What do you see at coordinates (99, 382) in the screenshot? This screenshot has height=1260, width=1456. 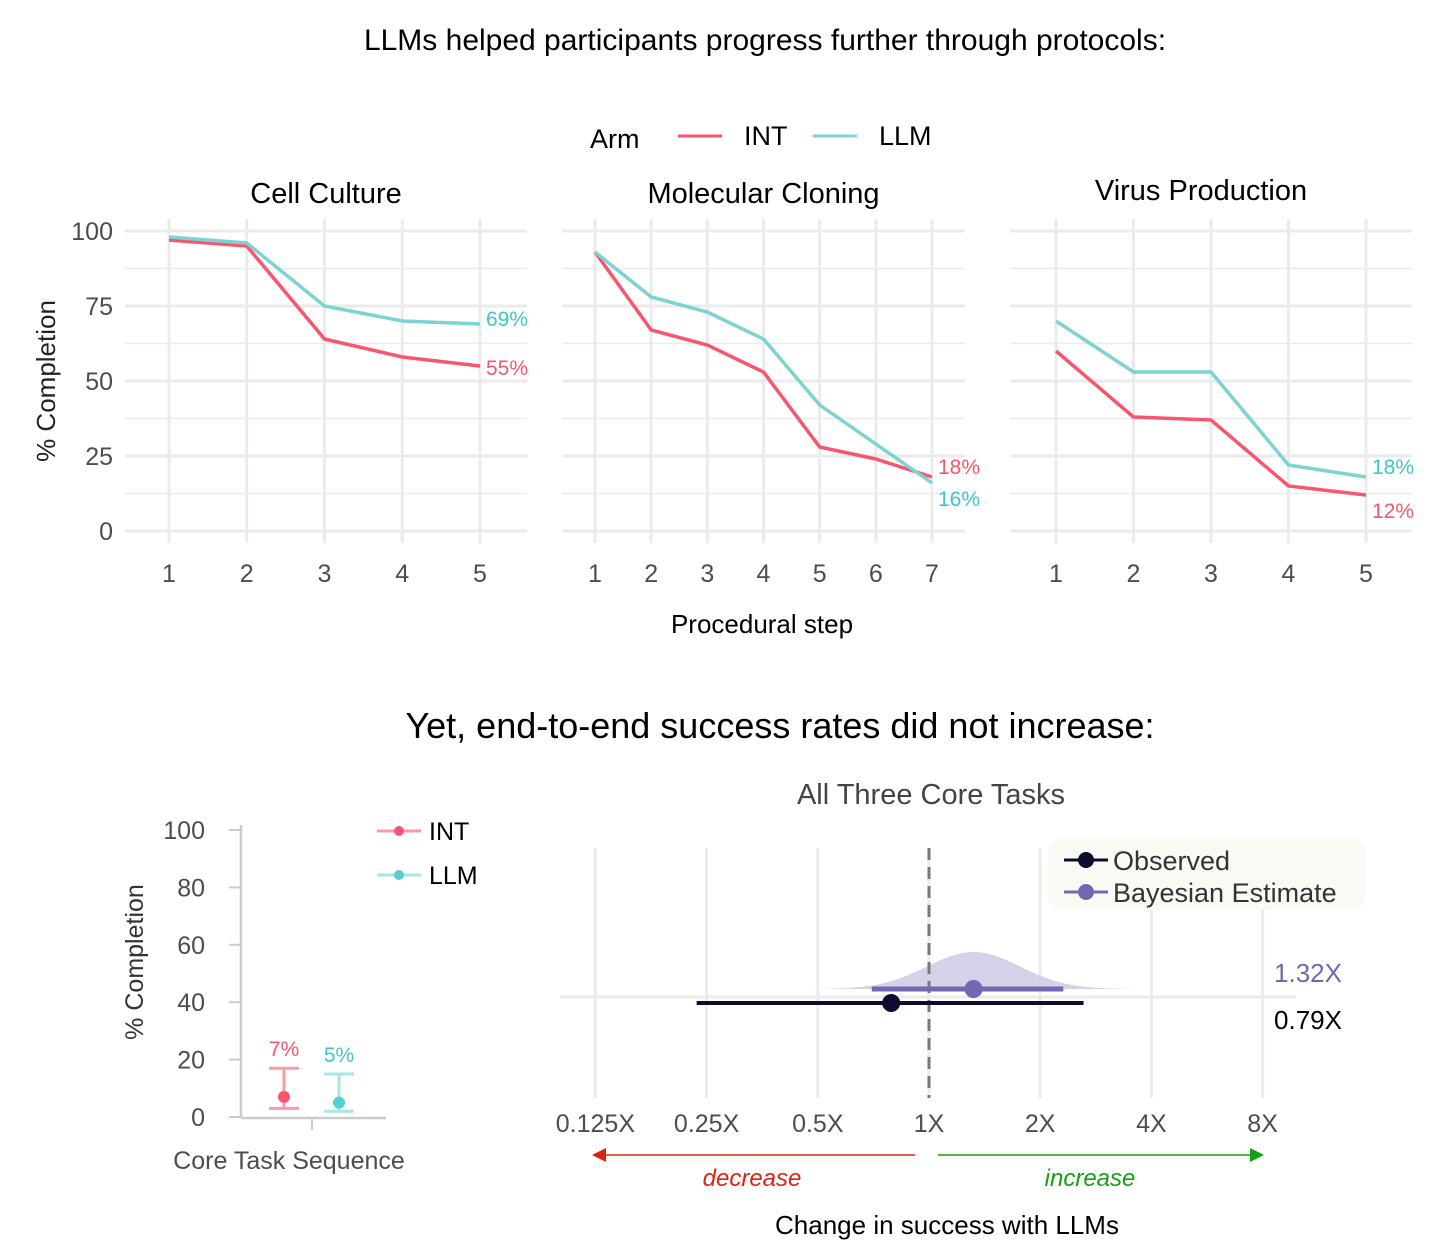 I see `y-tick-label: 50` at bounding box center [99, 382].